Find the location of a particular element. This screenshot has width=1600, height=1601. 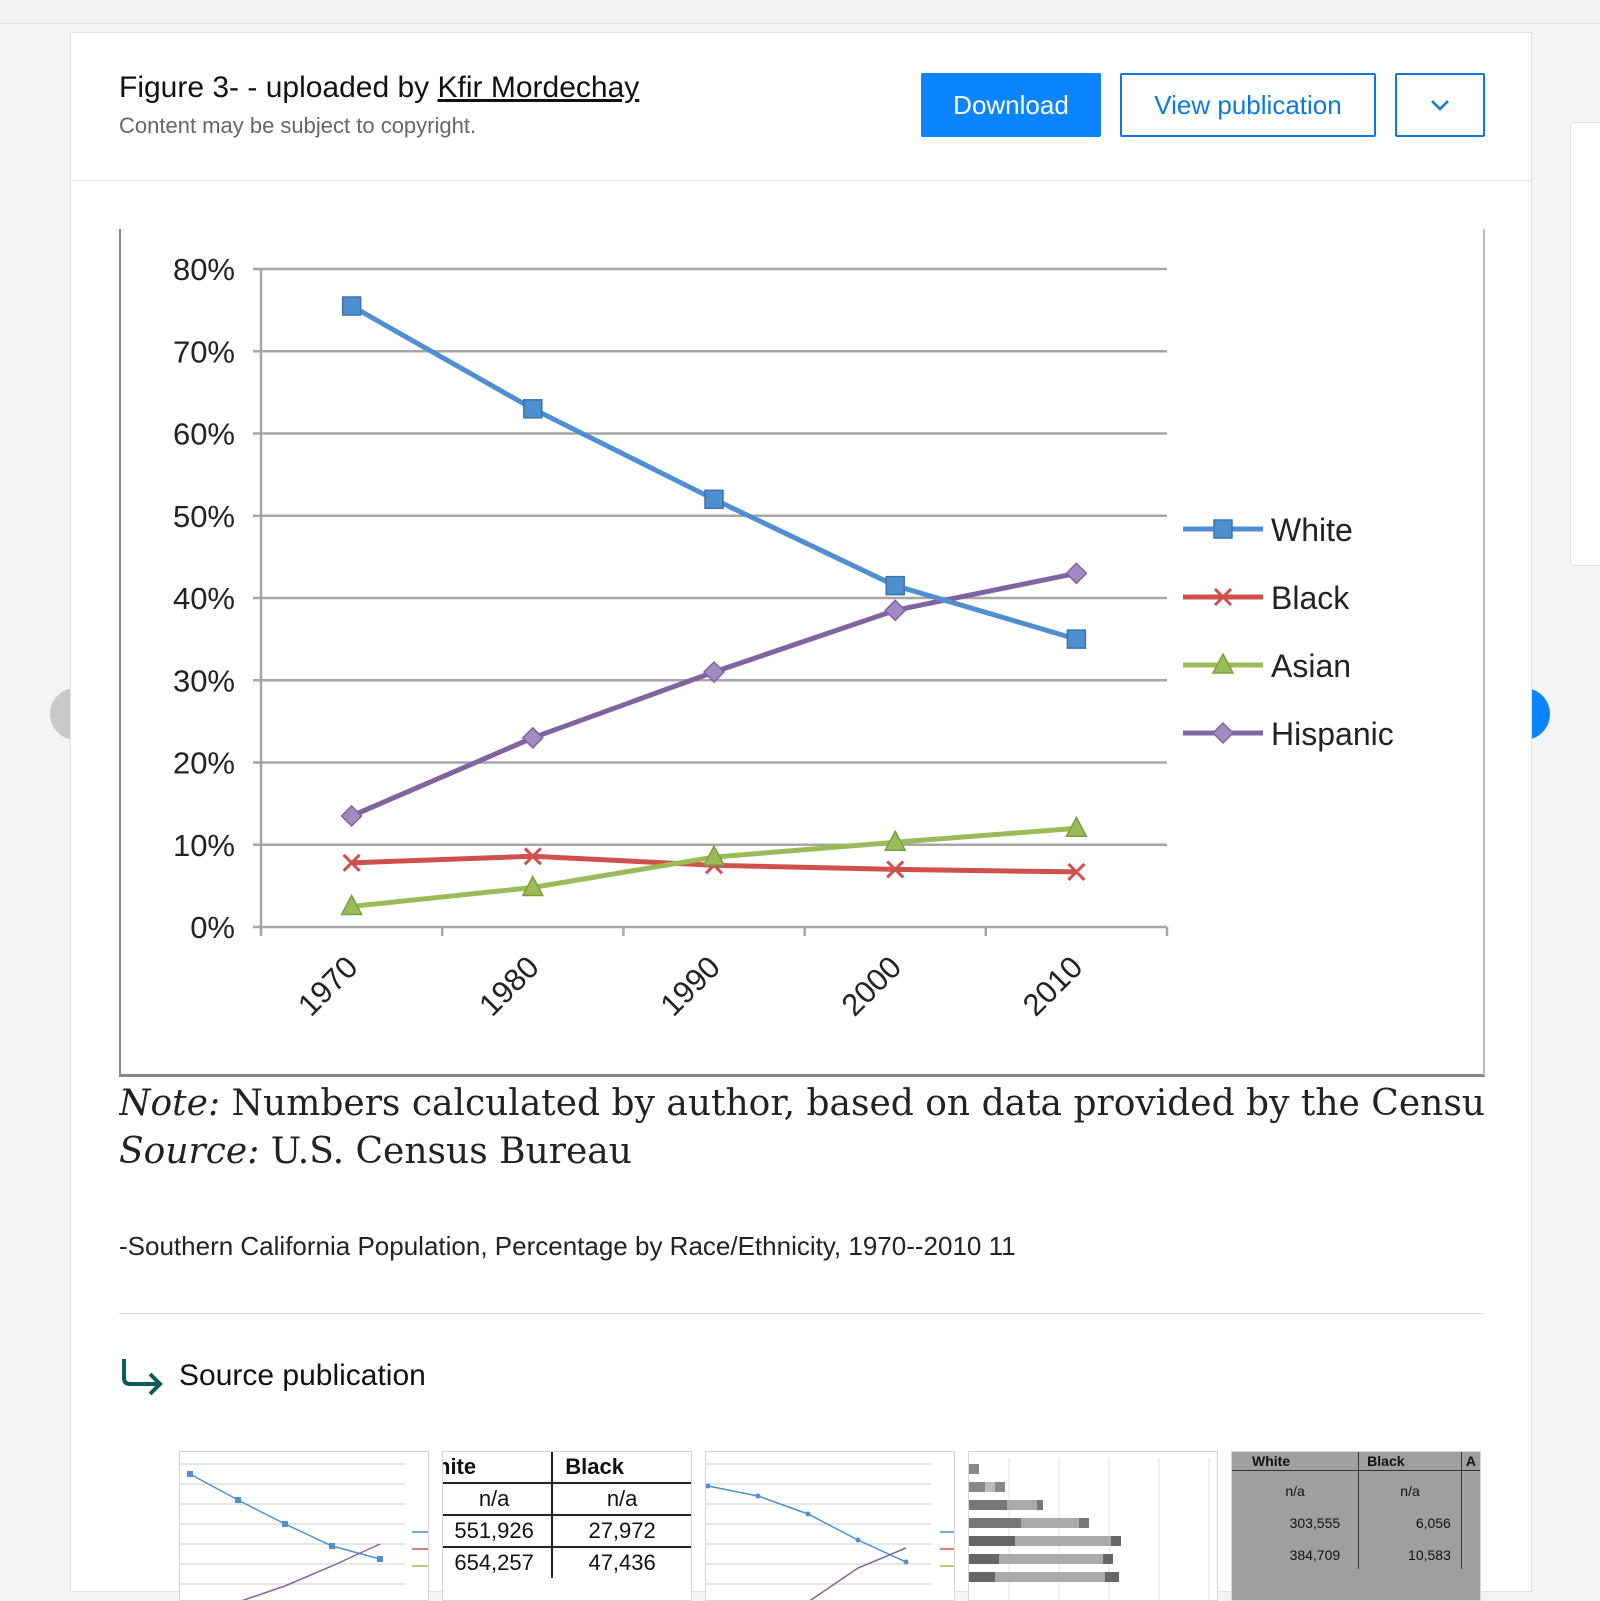

source-publication-heading: Source publication is located at coordinates (272, 1376).